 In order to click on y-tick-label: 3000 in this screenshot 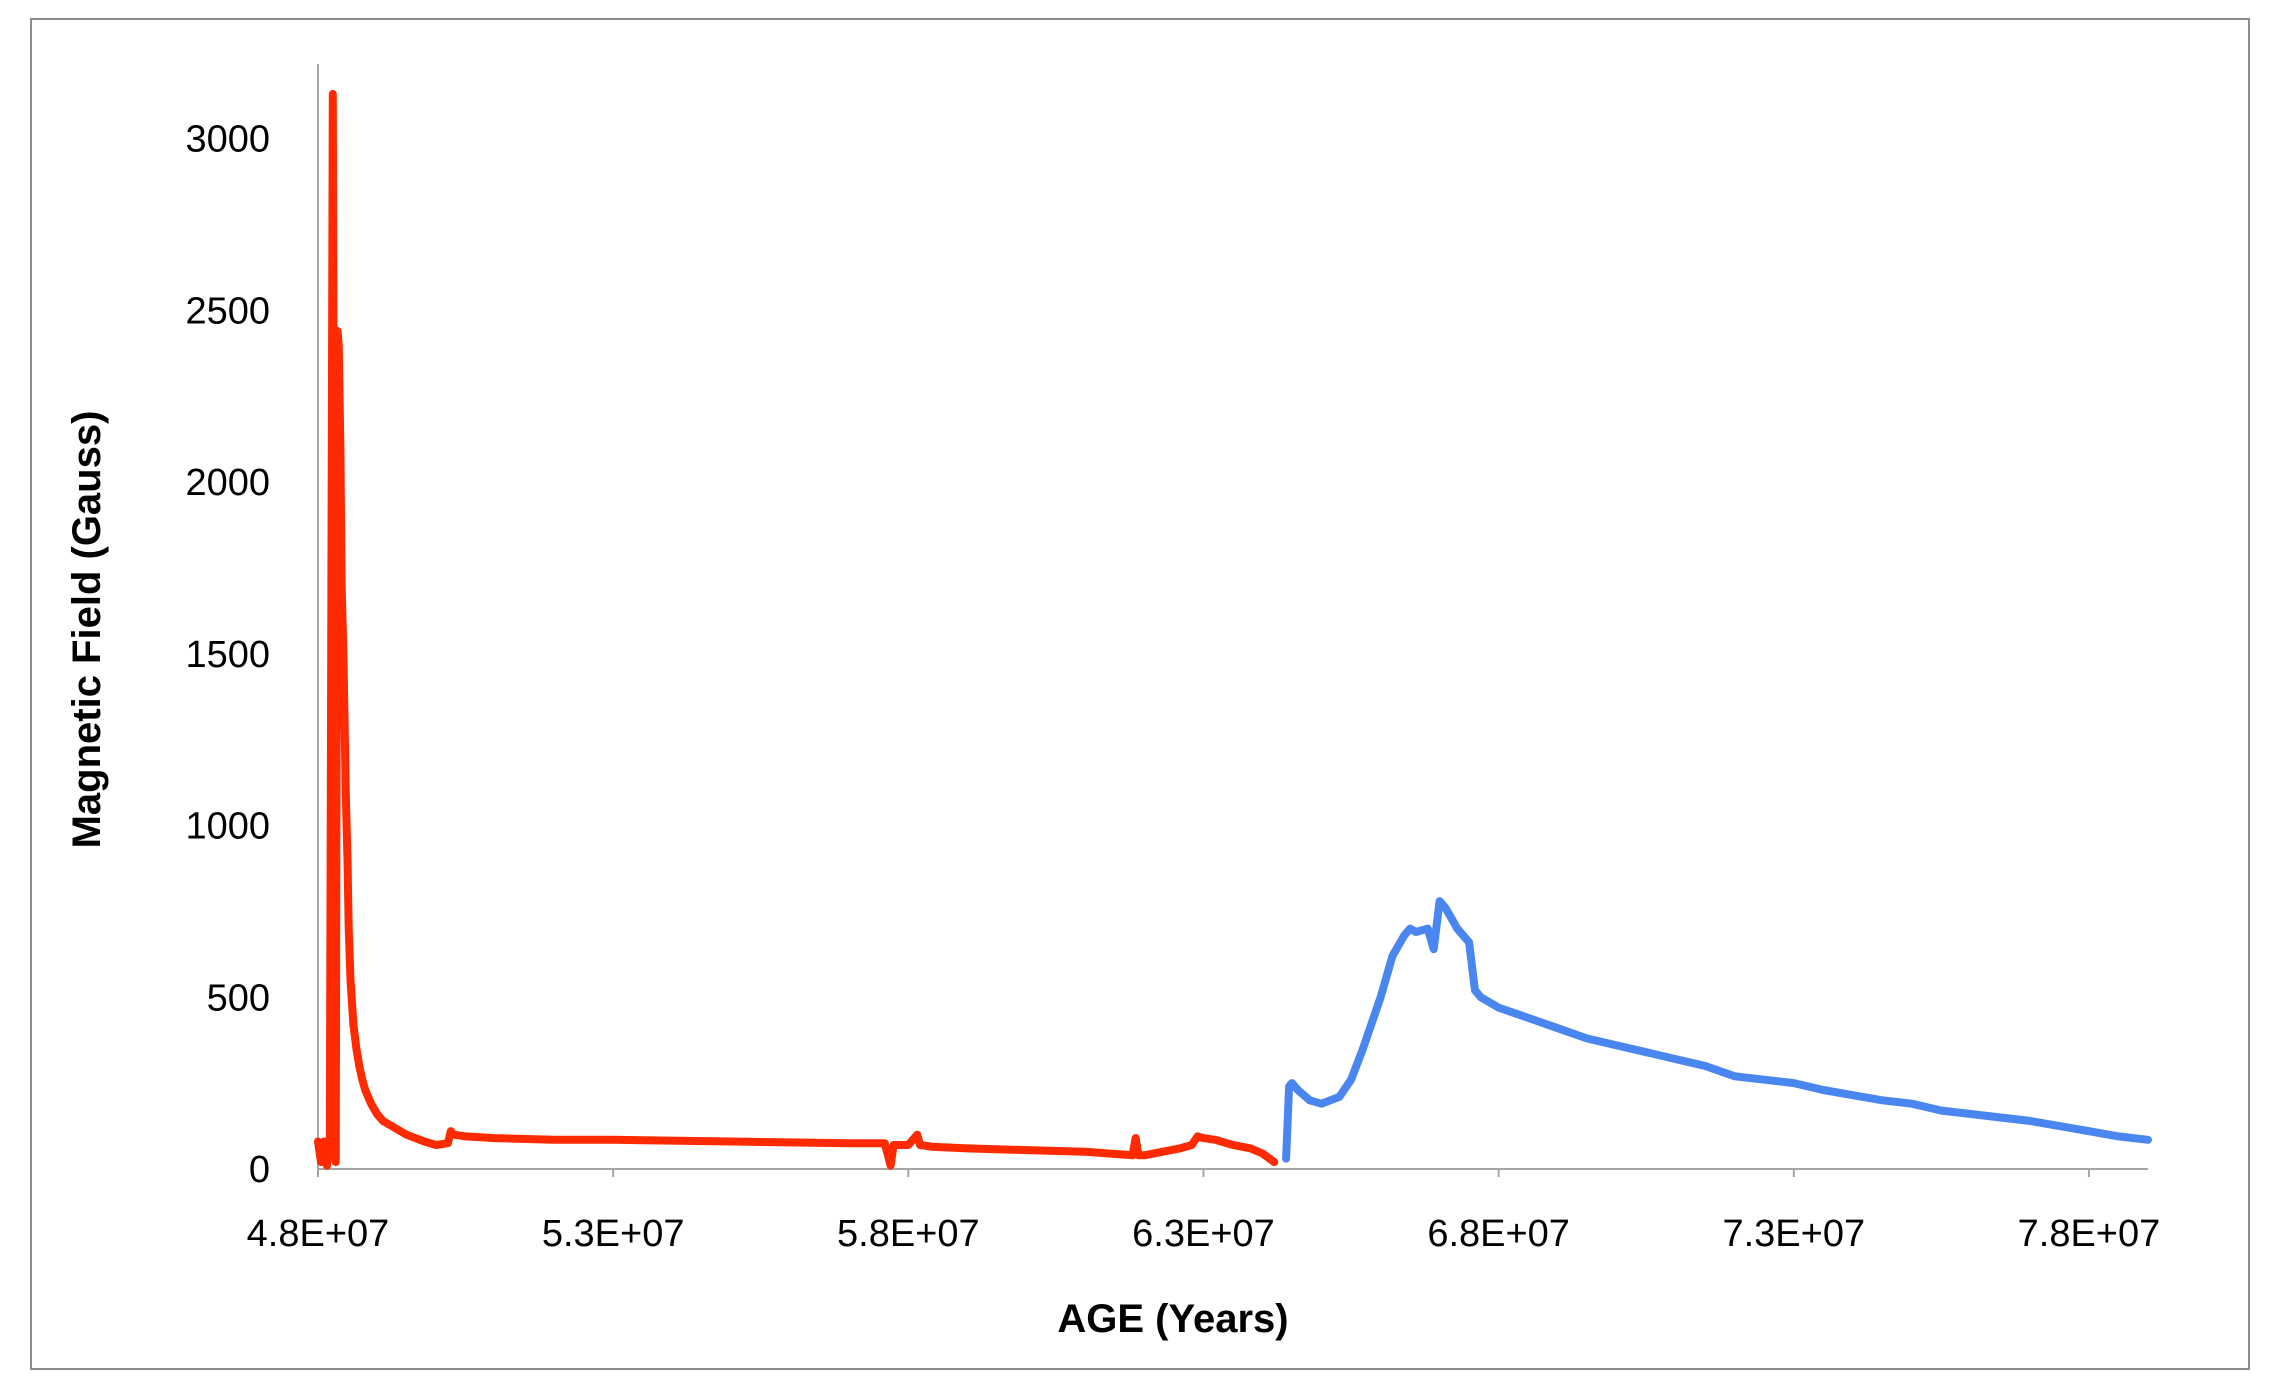, I will do `click(227, 140)`.